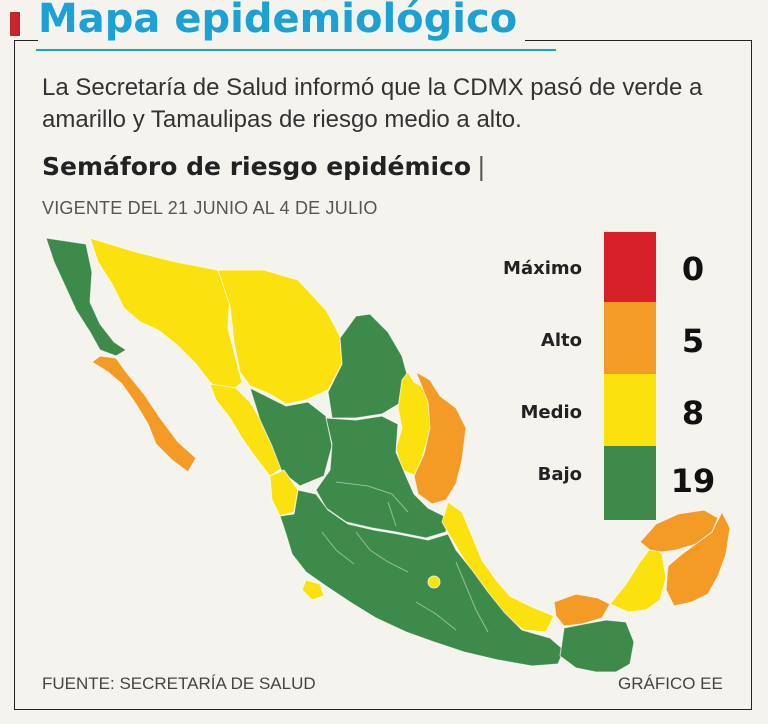 This screenshot has height=724, width=768. What do you see at coordinates (693, 413) in the screenshot?
I see `legend-count-medio: 8` at bounding box center [693, 413].